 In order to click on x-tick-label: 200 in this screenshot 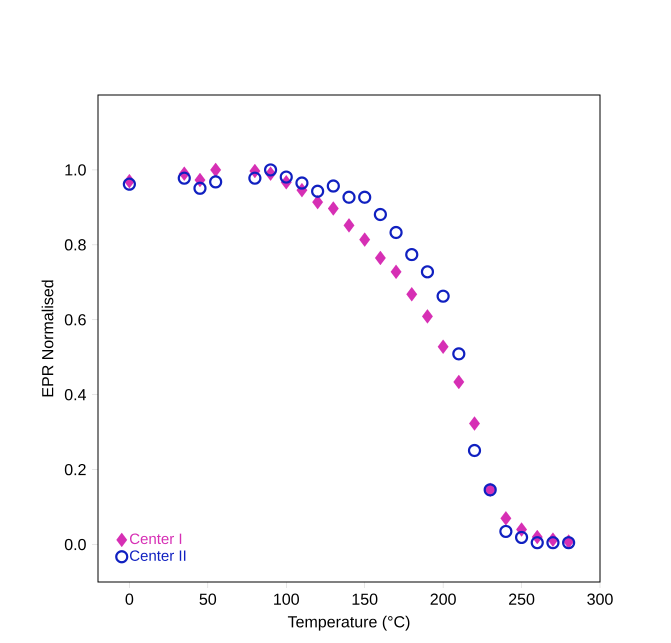, I will do `click(443, 599)`.